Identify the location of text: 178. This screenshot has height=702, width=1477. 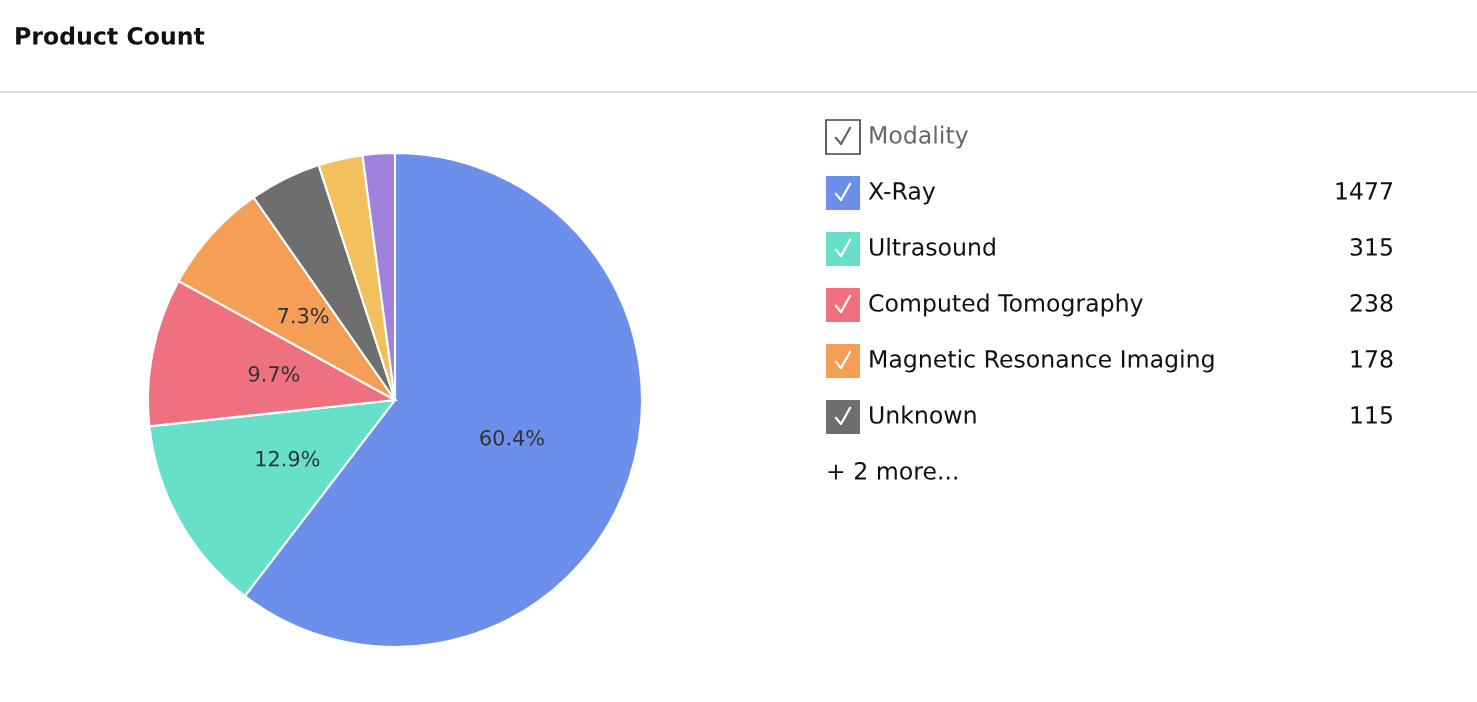
(1372, 358).